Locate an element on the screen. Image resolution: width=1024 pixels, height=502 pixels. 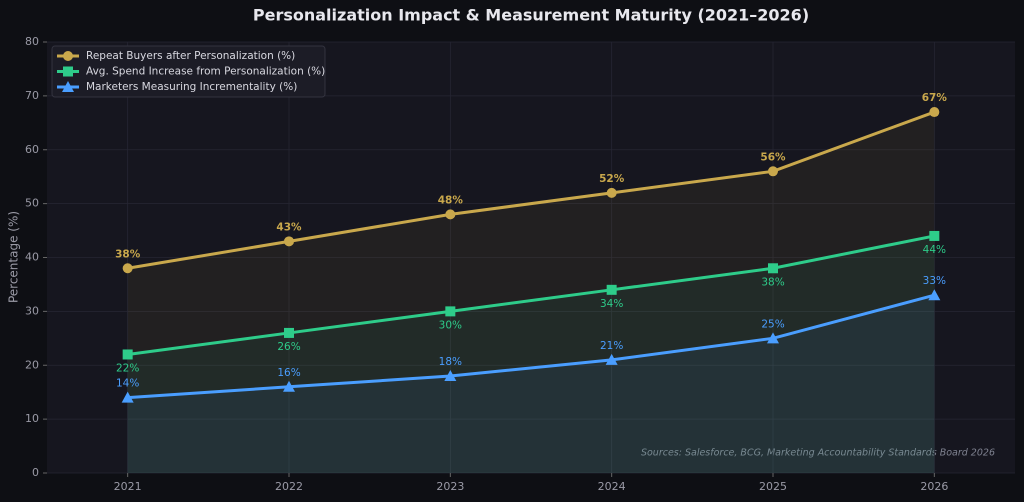
x-tick-label: 2024 is located at coordinates (612, 486).